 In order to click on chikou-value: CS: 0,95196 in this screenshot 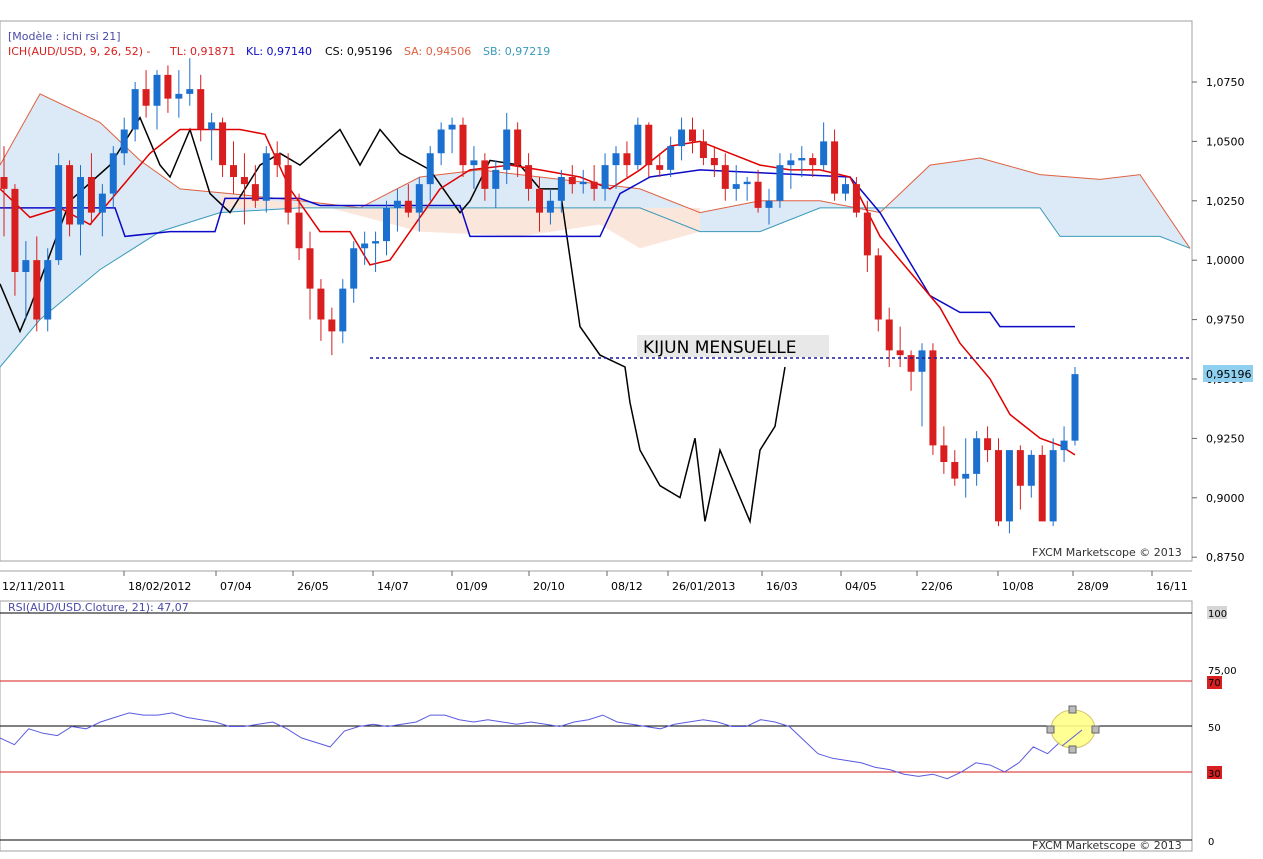, I will do `click(358, 51)`.